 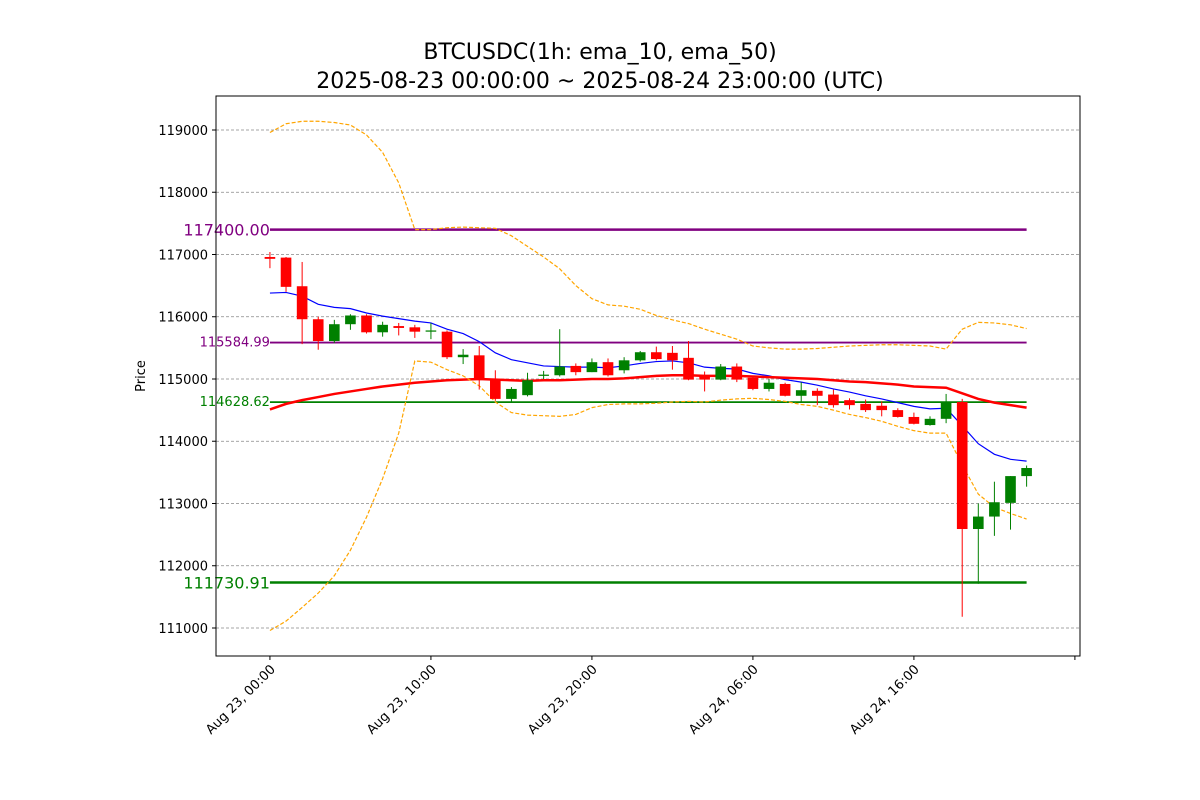 What do you see at coordinates (235, 402) in the screenshot?
I see `level-label: 114628.62` at bounding box center [235, 402].